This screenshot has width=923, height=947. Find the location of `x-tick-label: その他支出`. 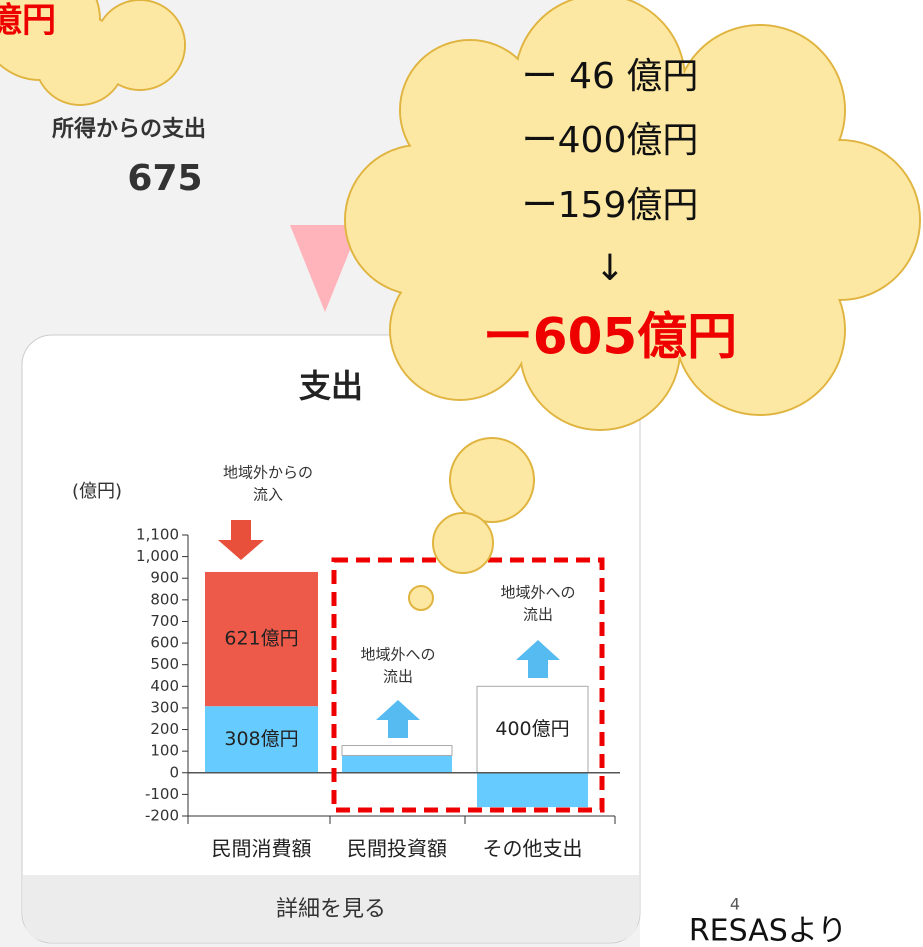

x-tick-label: その他支出 is located at coordinates (533, 849).